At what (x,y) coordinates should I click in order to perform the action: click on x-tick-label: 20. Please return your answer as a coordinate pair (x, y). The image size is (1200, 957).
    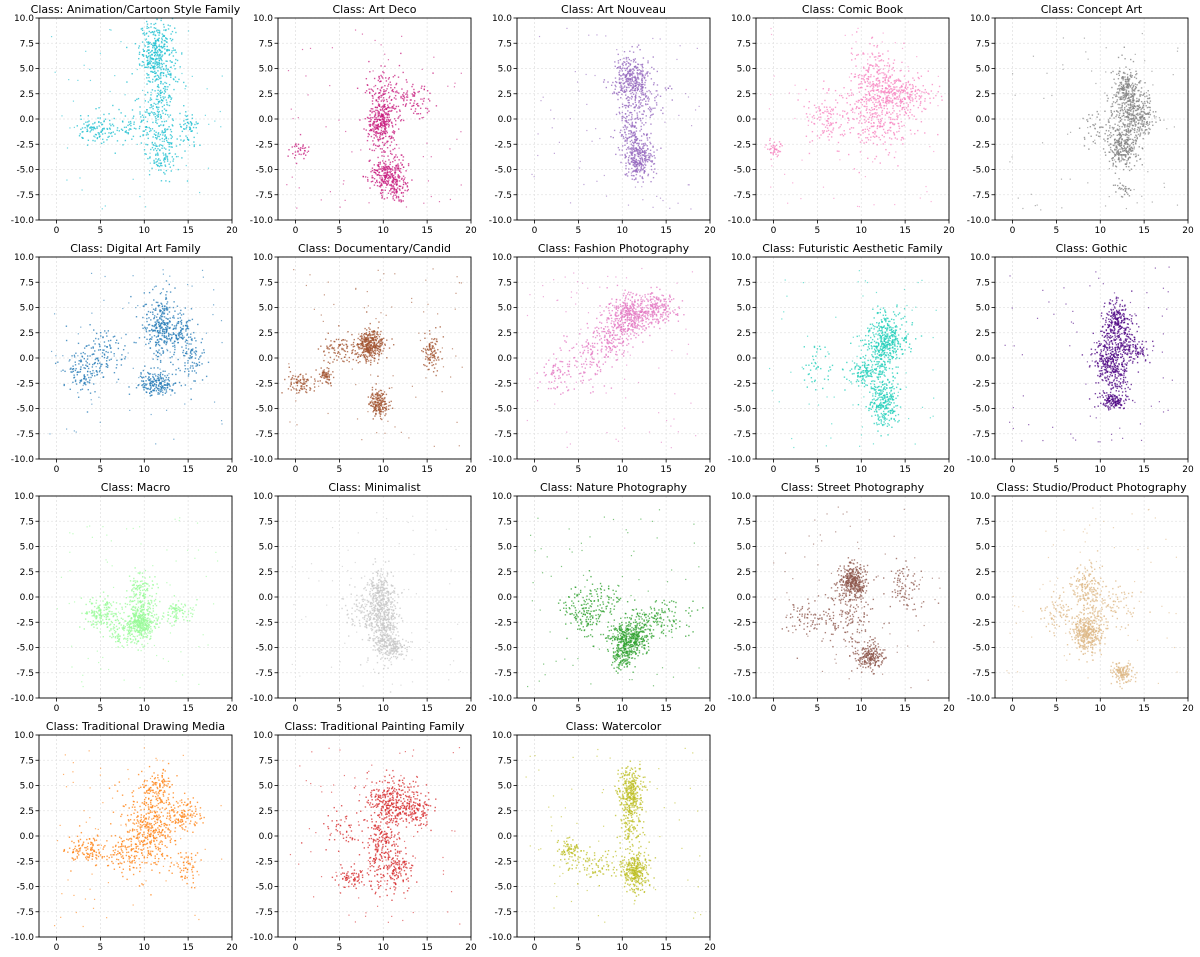
    Looking at the image, I should click on (232, 231).